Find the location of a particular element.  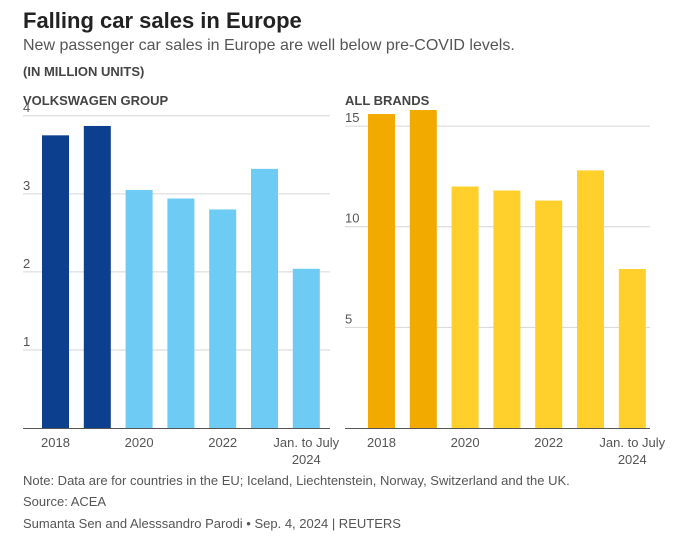

all-brands-xtick-label: Jan. to July is located at coordinates (632, 442).